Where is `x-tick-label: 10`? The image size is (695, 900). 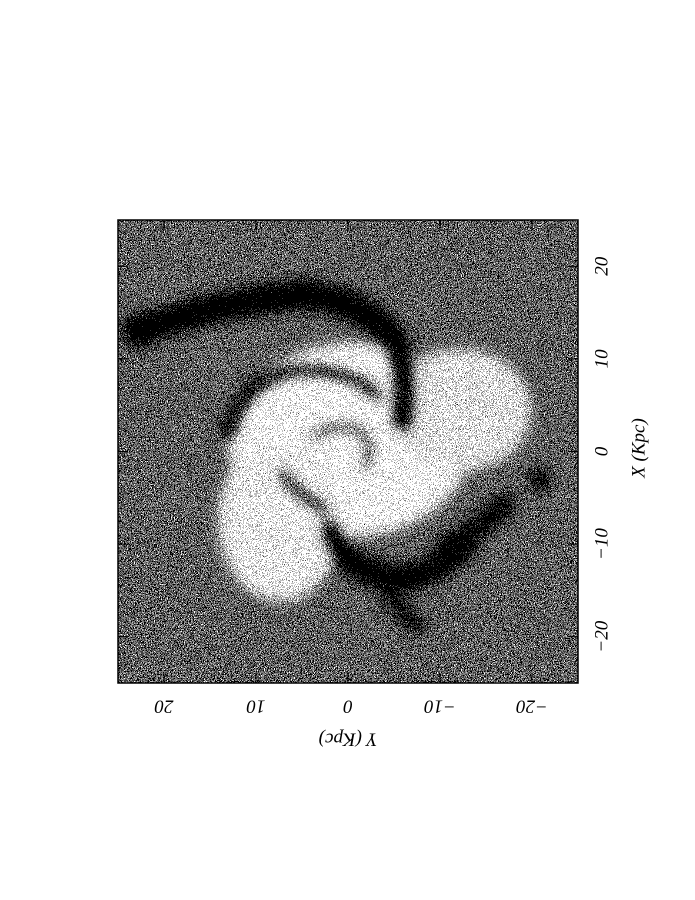
x-tick-label: 10 is located at coordinates (601, 359).